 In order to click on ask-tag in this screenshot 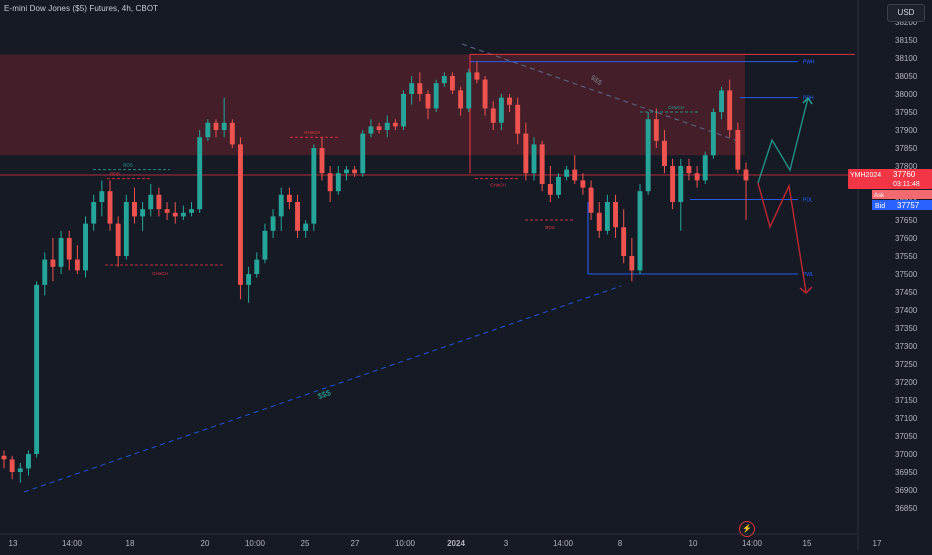, I will do `click(902, 194)`.